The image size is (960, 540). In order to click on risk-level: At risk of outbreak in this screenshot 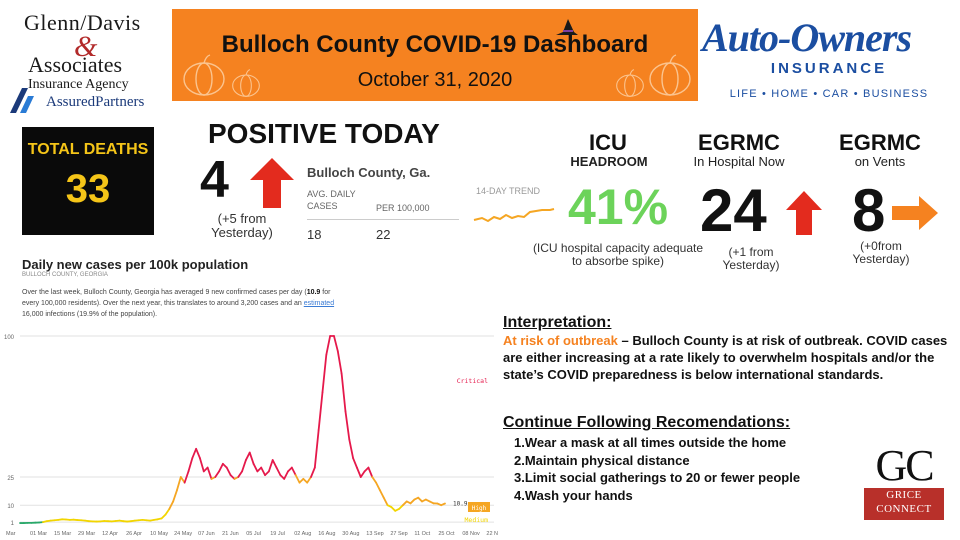, I will do `click(560, 340)`.